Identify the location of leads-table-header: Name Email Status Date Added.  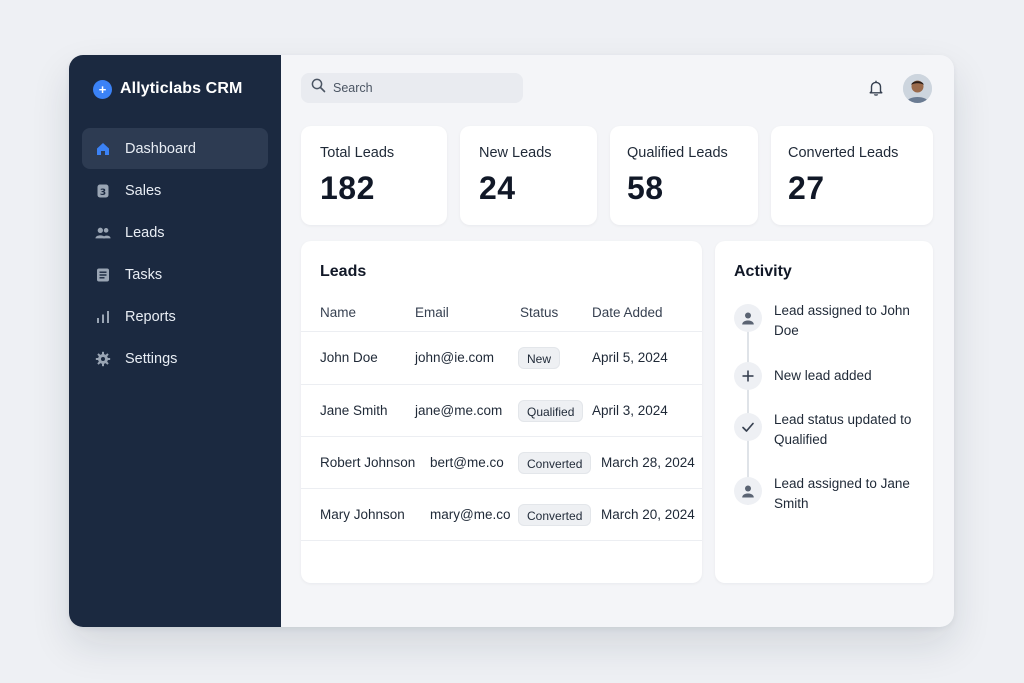
(501, 315).